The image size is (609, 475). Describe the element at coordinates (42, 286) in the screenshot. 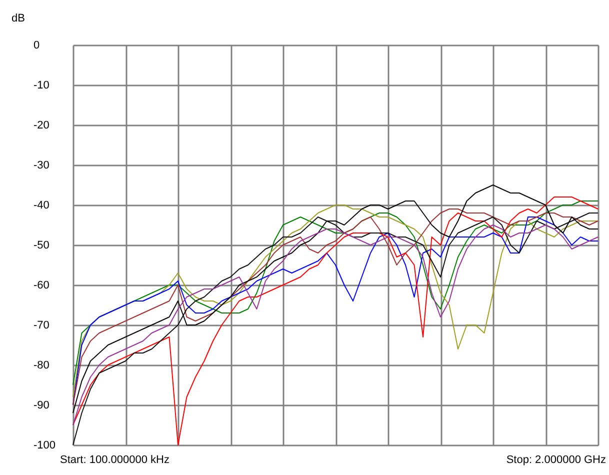

I see `y-tick-label: -60` at that location.